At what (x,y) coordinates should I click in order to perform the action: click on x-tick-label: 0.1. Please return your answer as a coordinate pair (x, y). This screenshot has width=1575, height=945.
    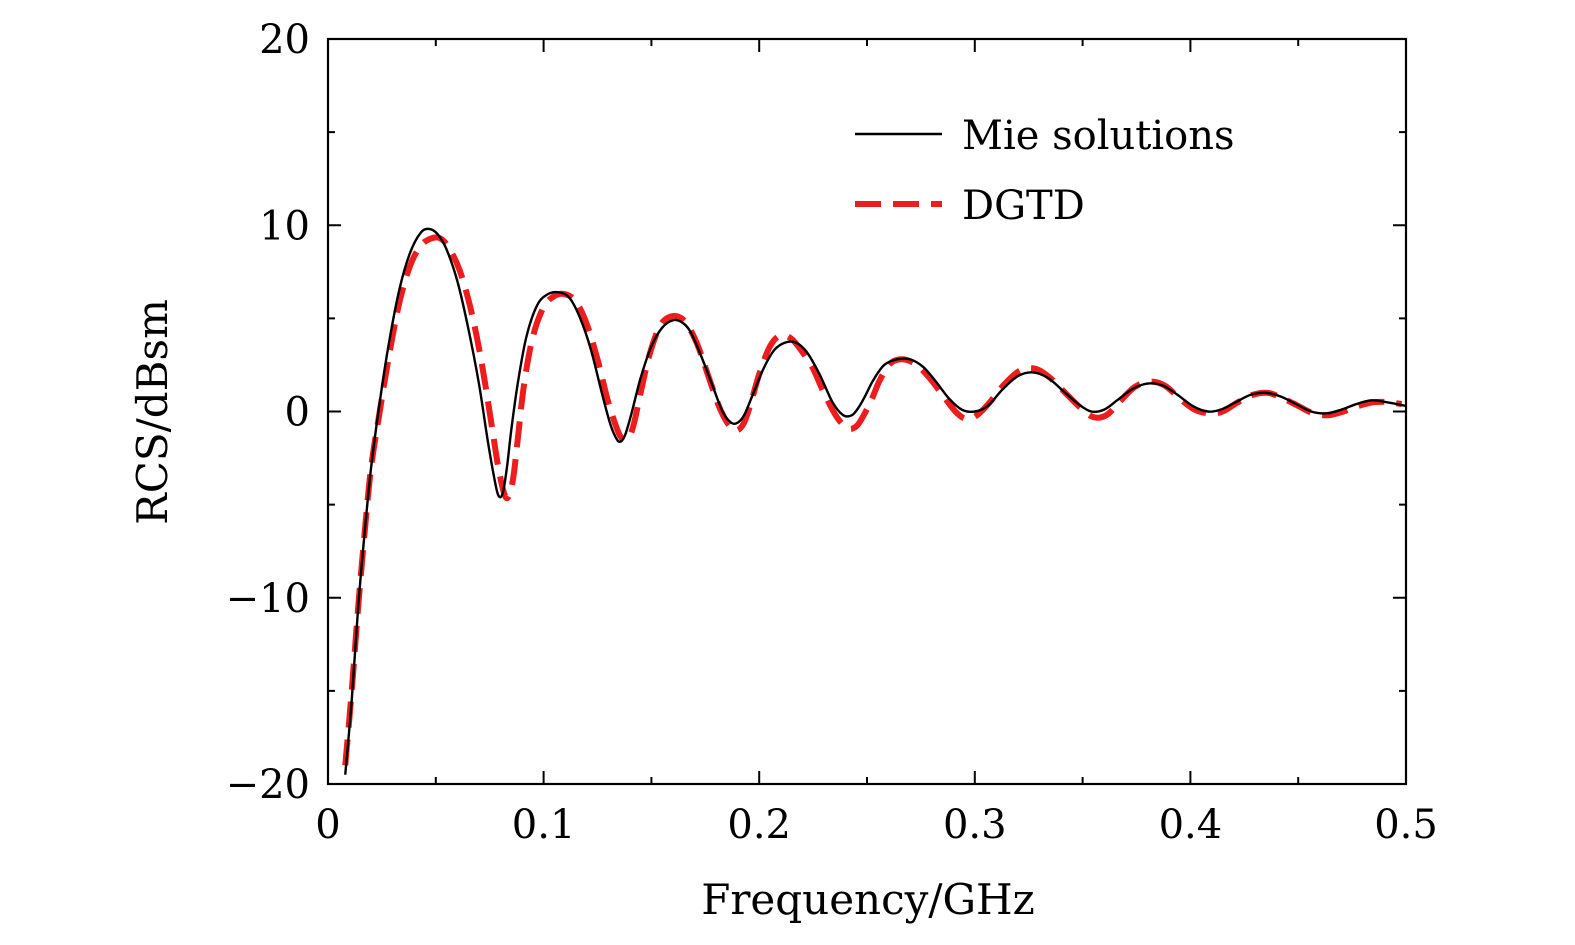
    Looking at the image, I should click on (544, 825).